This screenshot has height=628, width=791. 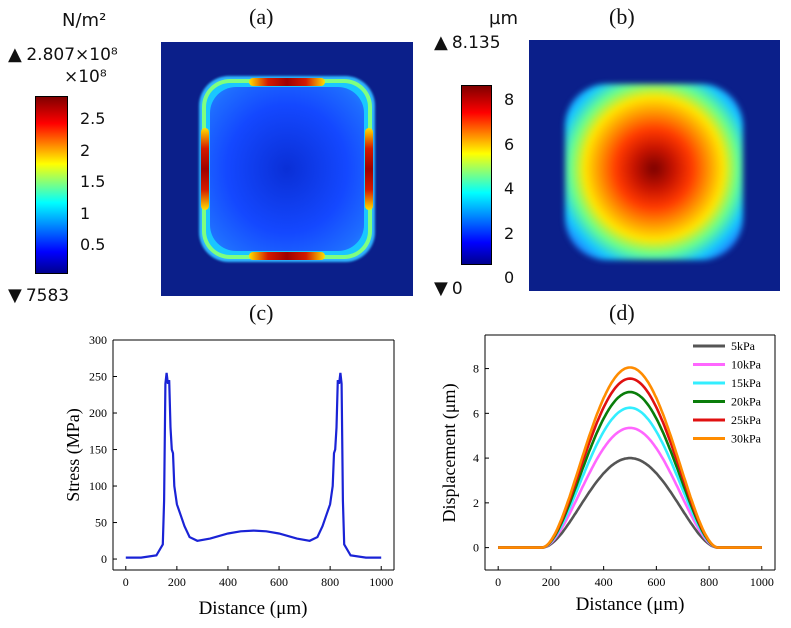 What do you see at coordinates (369, 169) in the screenshot?
I see `stress-hotspot-right` at bounding box center [369, 169].